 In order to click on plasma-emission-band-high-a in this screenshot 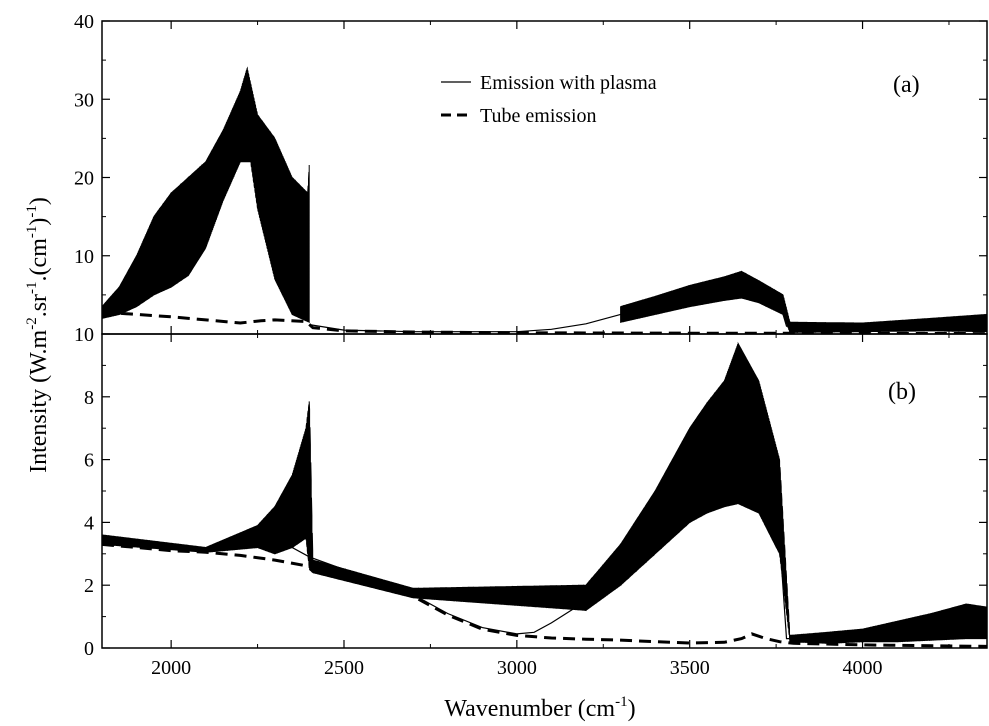, I will do `click(803, 302)`.